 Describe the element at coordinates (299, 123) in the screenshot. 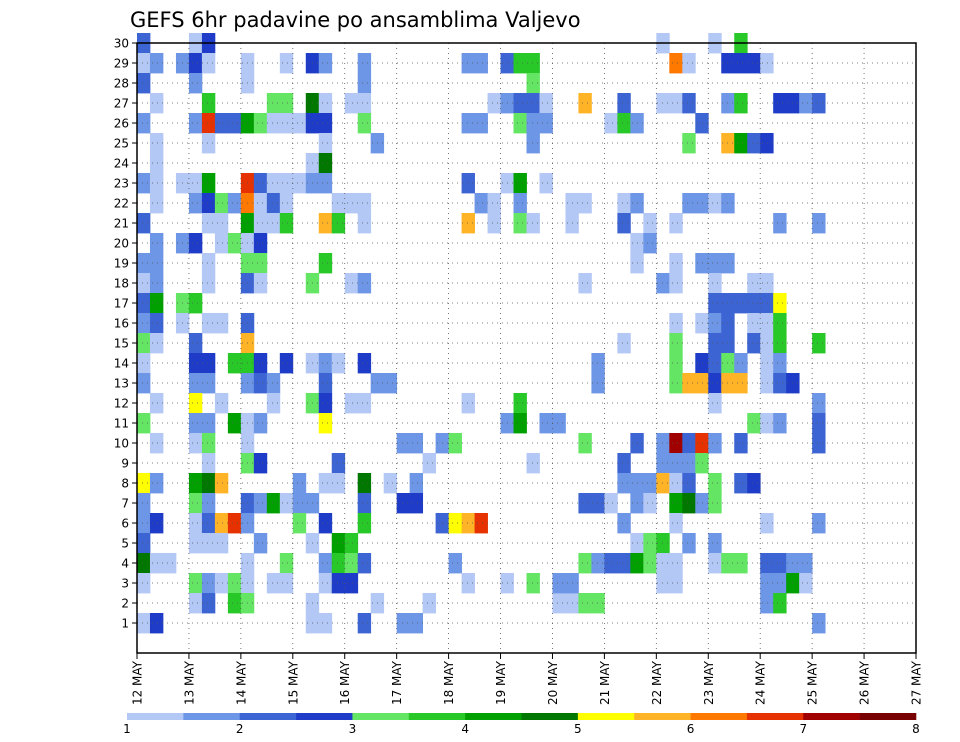

I see `member-26-step-13-cell` at that location.